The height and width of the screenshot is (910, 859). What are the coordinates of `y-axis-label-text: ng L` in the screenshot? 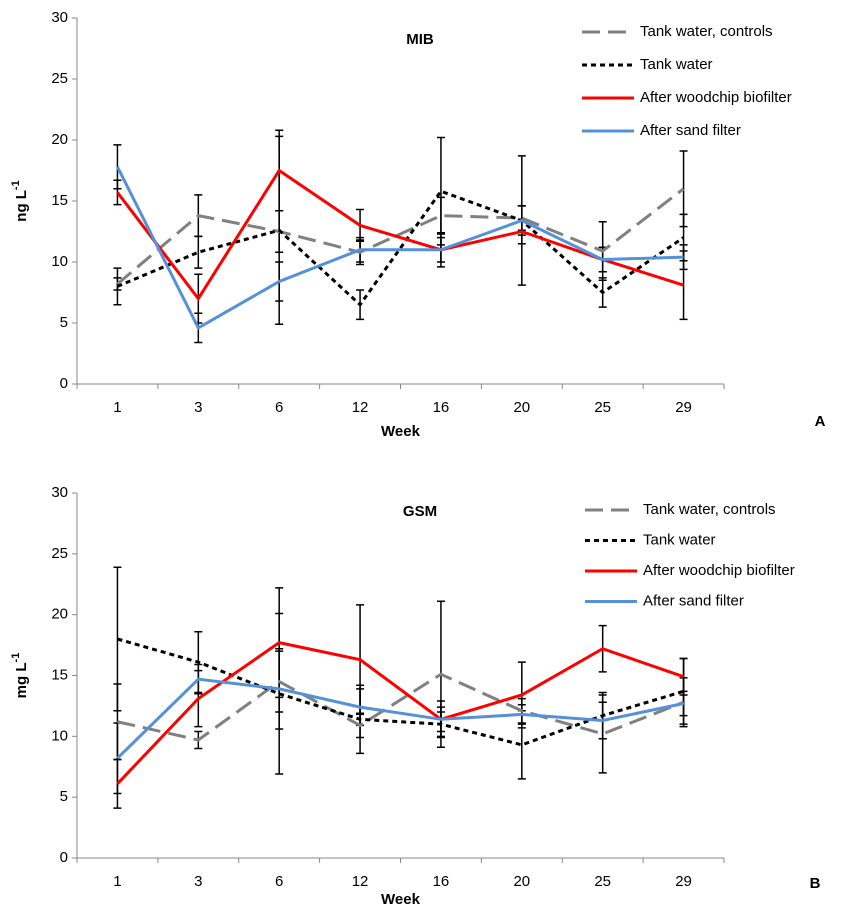 It's located at (21, 206).